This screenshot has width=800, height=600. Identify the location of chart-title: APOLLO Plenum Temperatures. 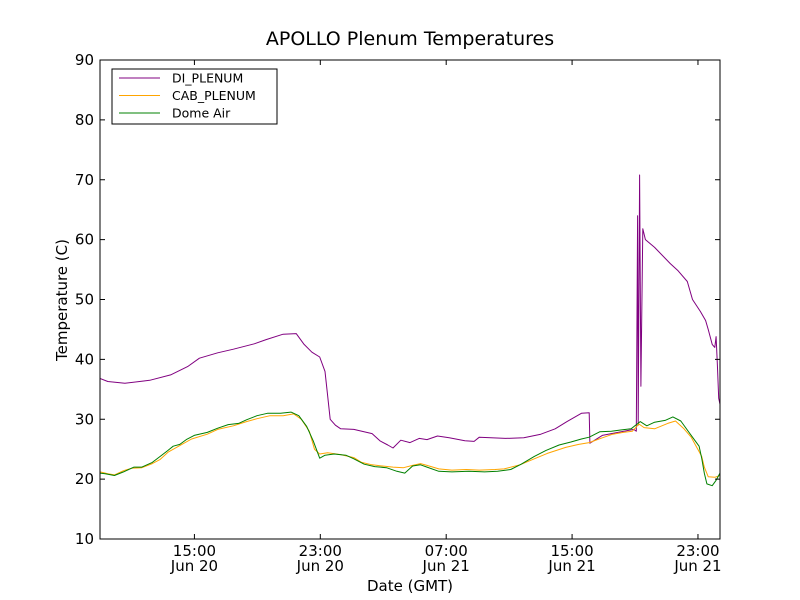
(410, 39).